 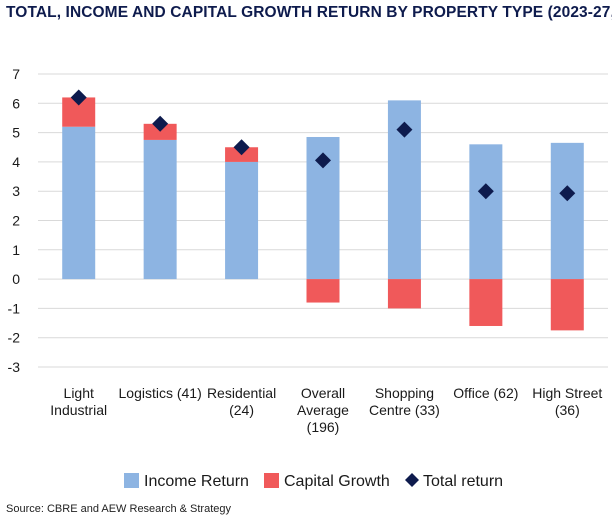 What do you see at coordinates (241, 393) in the screenshot?
I see `x-category-label: Residential` at bounding box center [241, 393].